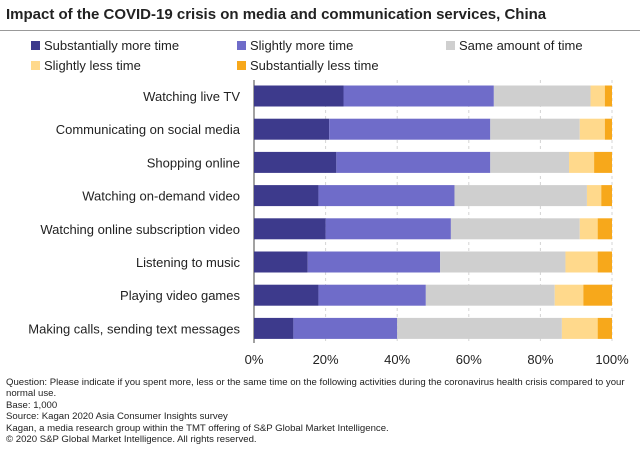  I want to click on category-label-watching-live-tv: Watching live TV, so click(191, 96).